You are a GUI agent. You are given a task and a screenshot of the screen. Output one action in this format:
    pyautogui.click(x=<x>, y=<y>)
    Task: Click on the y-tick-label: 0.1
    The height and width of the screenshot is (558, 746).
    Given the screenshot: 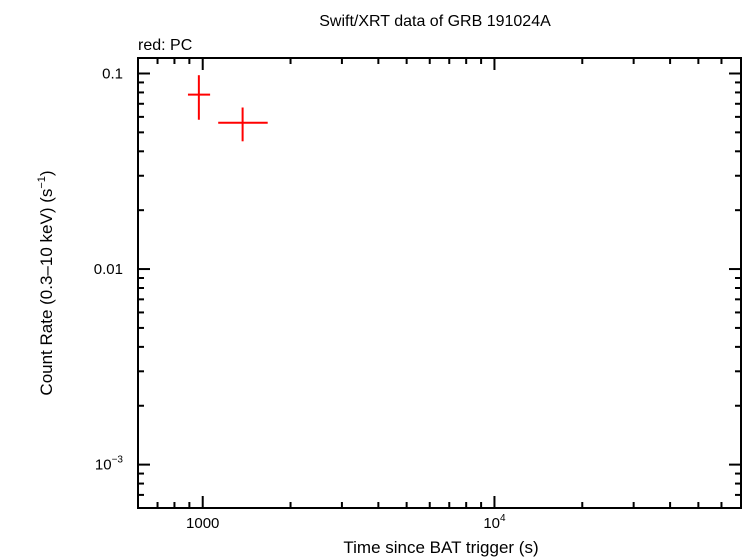 What is the action you would take?
    pyautogui.click(x=112, y=73)
    